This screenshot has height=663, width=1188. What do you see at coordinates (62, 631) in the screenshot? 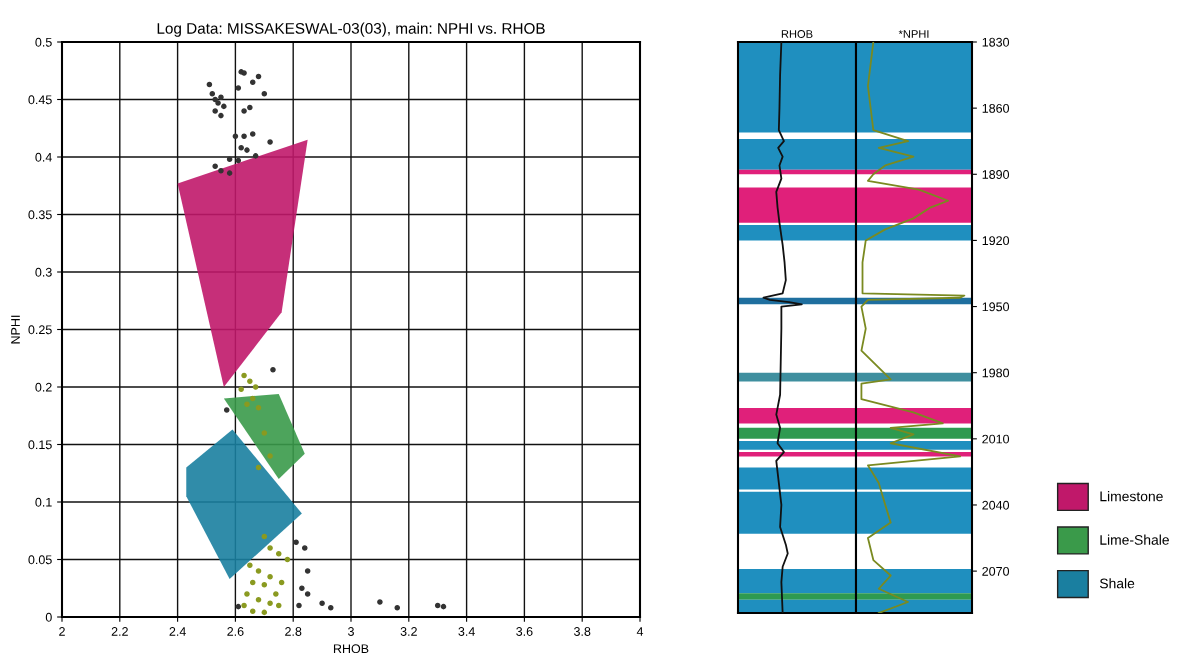
I see `x-tick-label: 2` at bounding box center [62, 631].